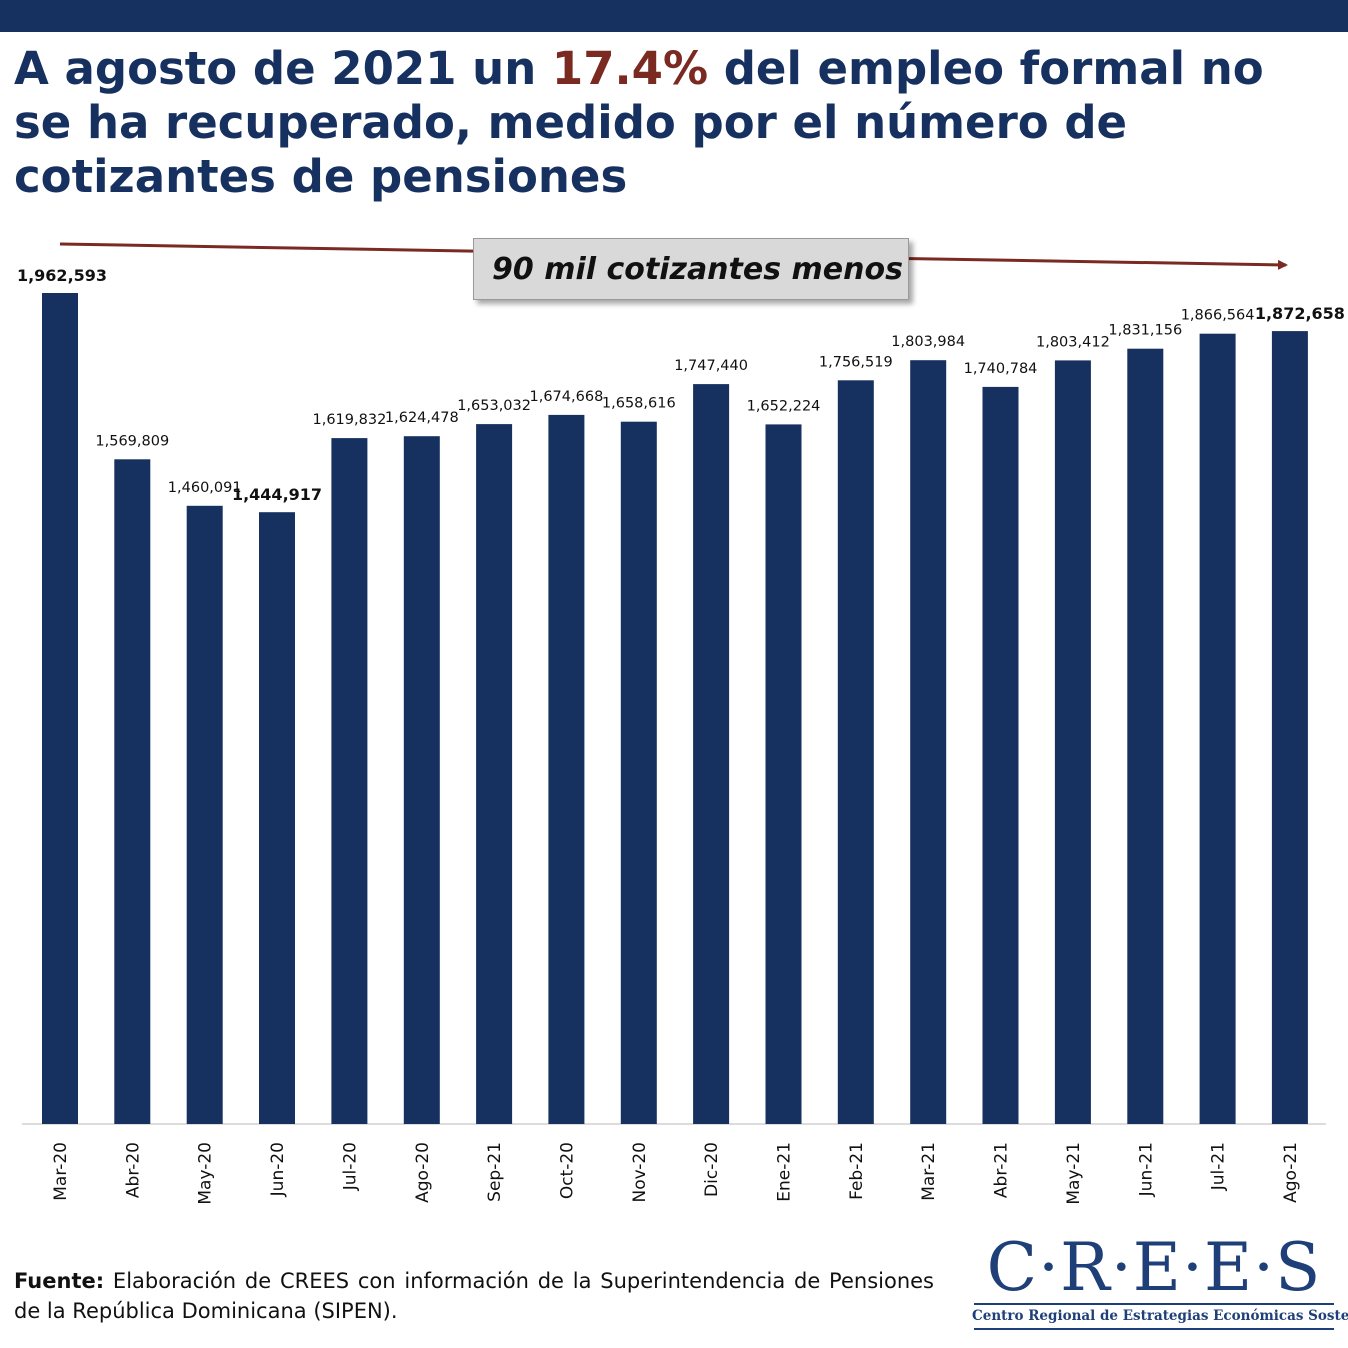 This screenshot has width=1348, height=1348. Describe the element at coordinates (59, 1281) in the screenshot. I see `source-label: Fuente:` at that location.